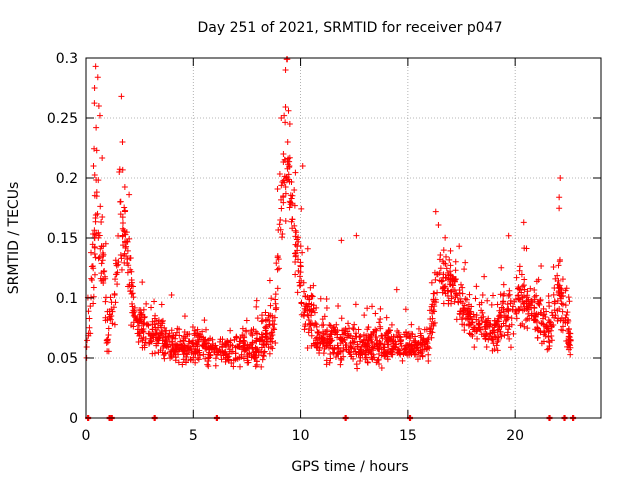  I want to click on y-tick-label: 0.25, so click(62, 119).